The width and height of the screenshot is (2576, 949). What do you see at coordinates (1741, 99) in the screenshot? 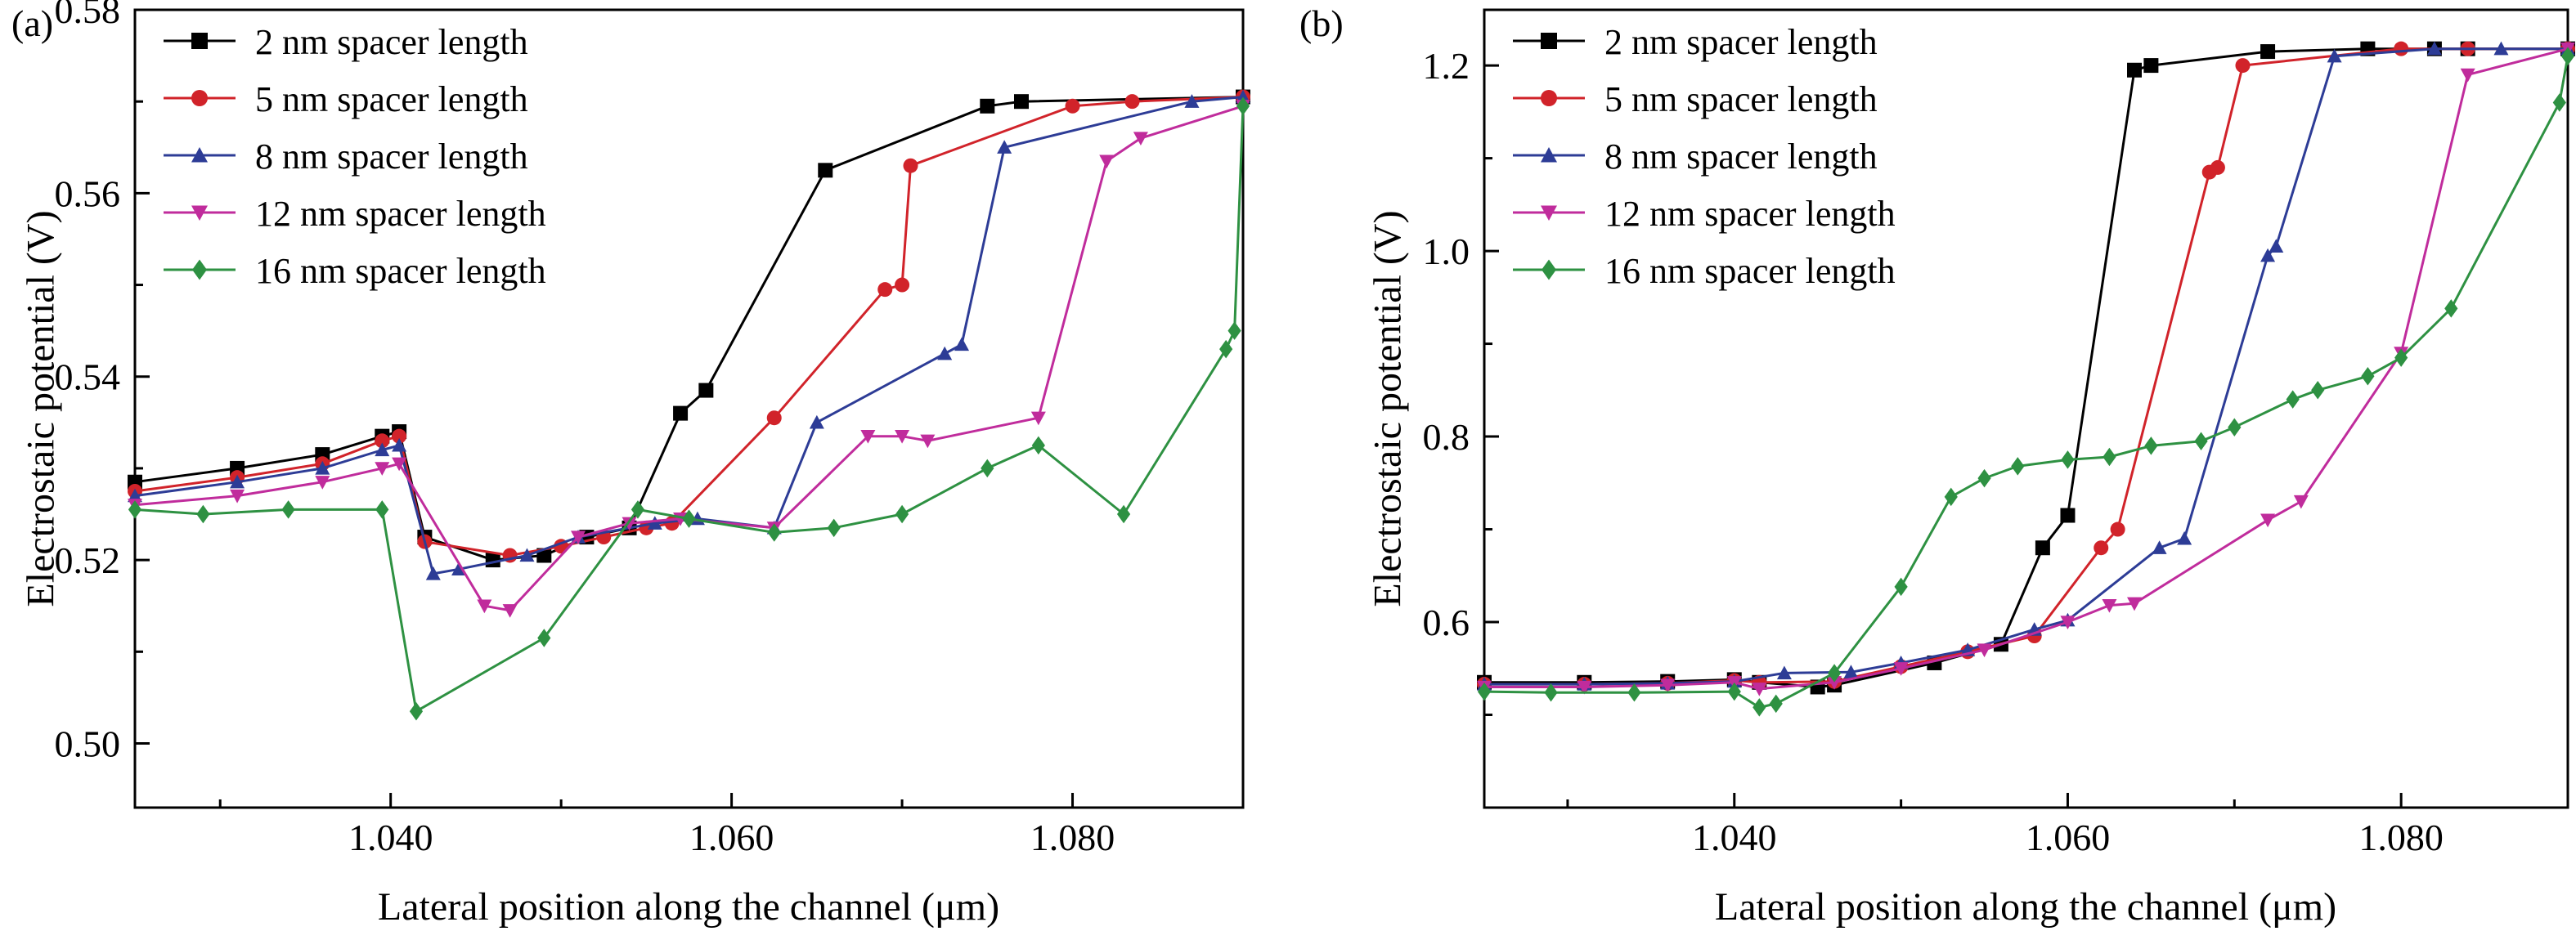
I see `legend-entry-label: 5 nm spacer length` at bounding box center [1741, 99].